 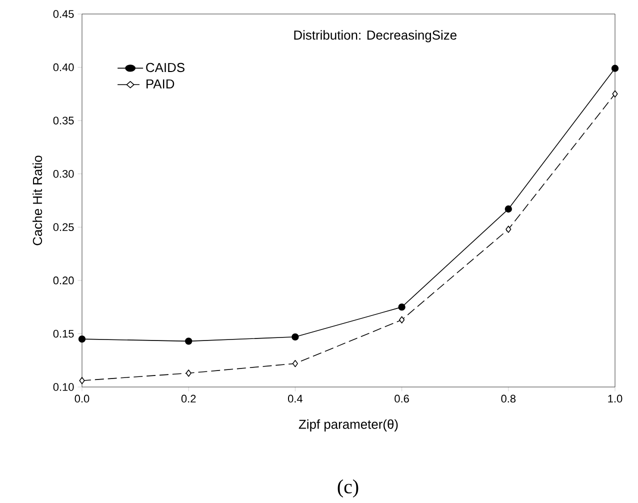 I want to click on x-tick-label: 0.4, so click(x=295, y=398).